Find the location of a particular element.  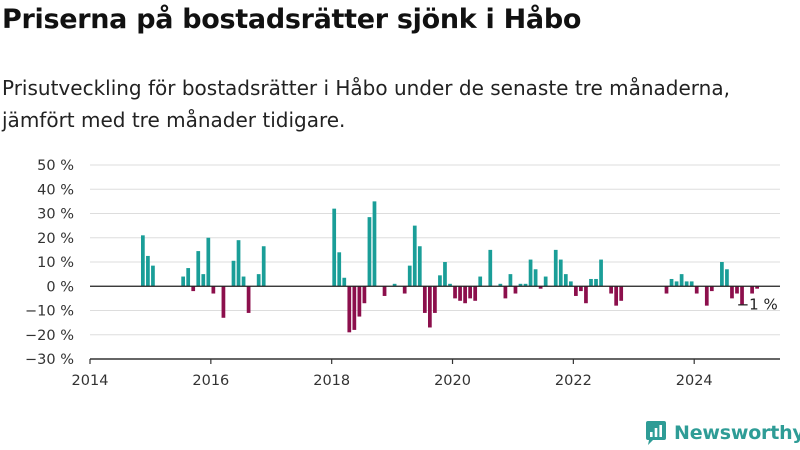

x-tick-label: 2016 is located at coordinates (210, 381).